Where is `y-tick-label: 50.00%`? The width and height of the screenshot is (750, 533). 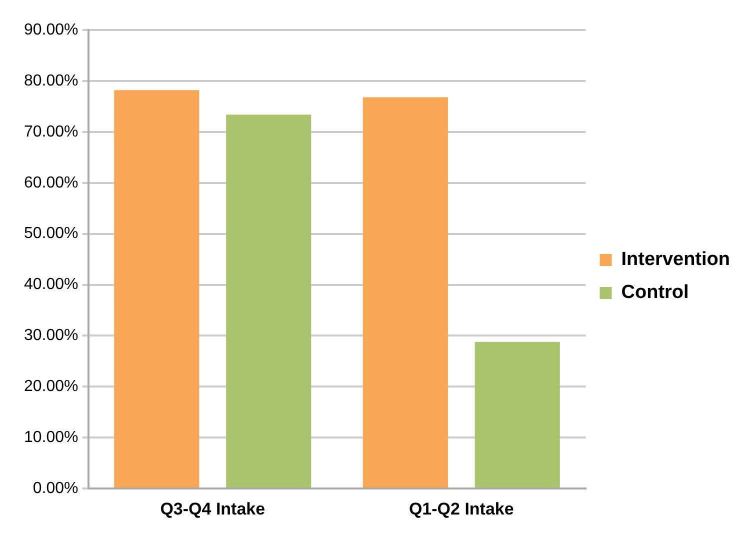 y-tick-label: 50.00% is located at coordinates (51, 233).